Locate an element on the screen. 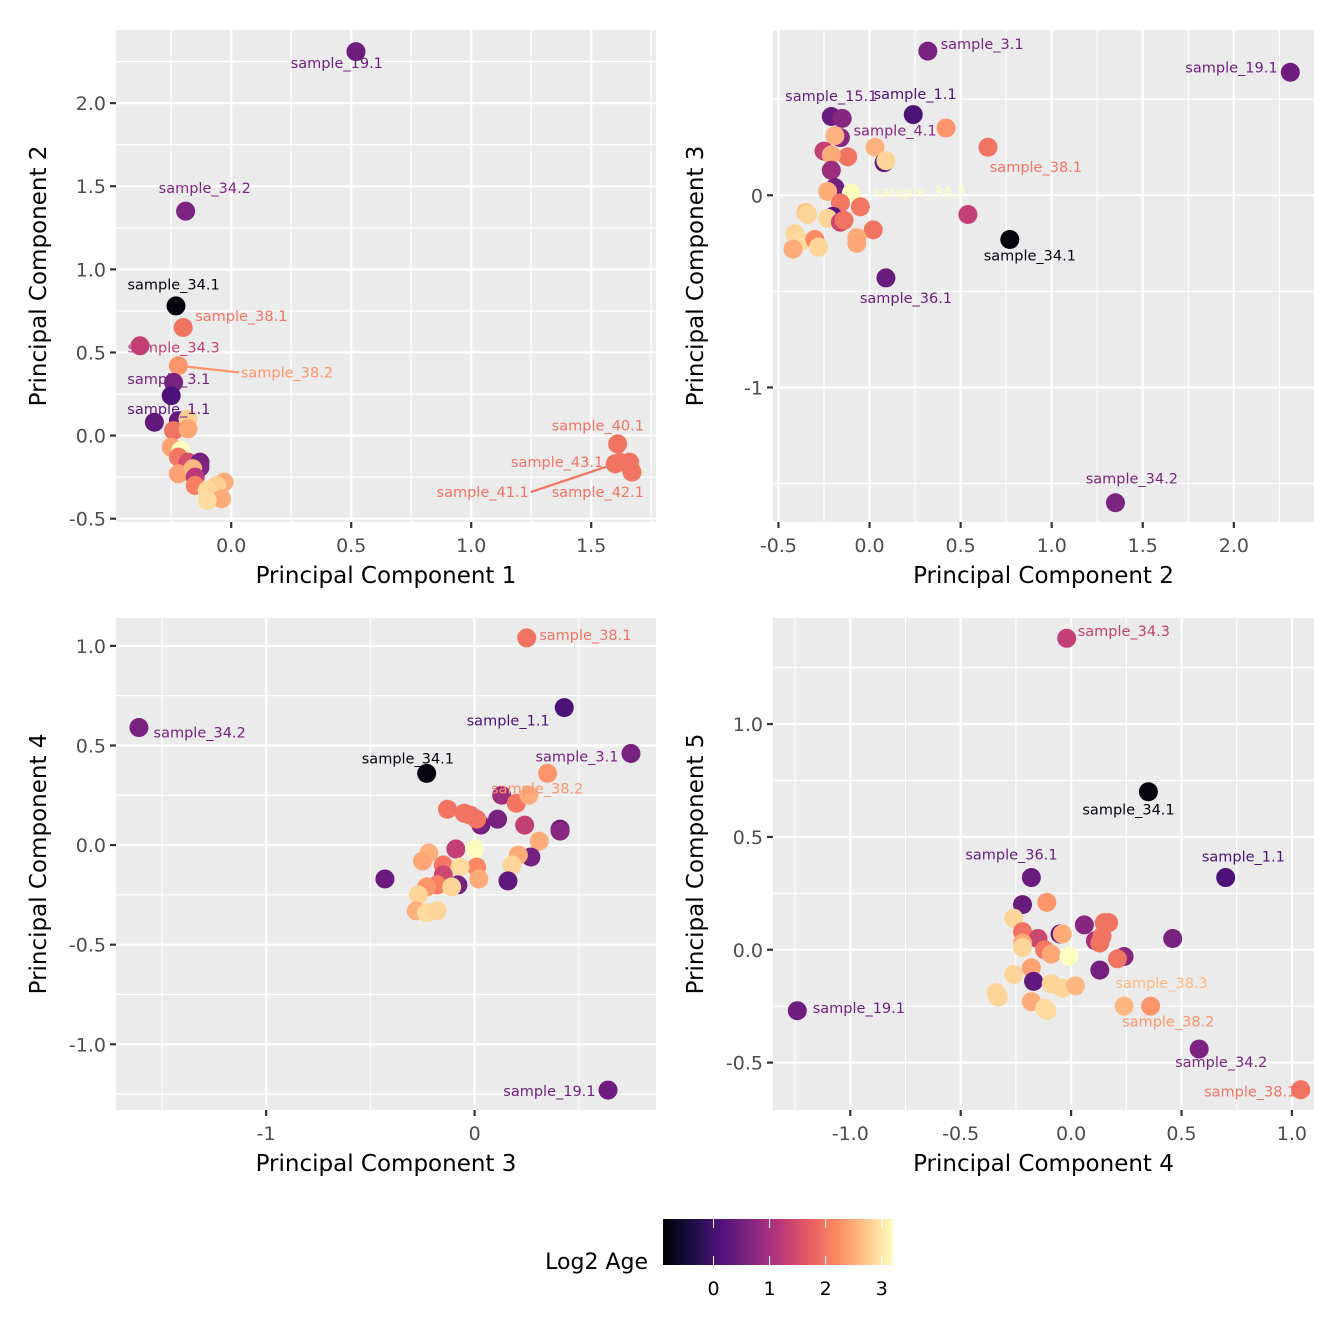  point-label: sample_38.2 is located at coordinates (1168, 1022).